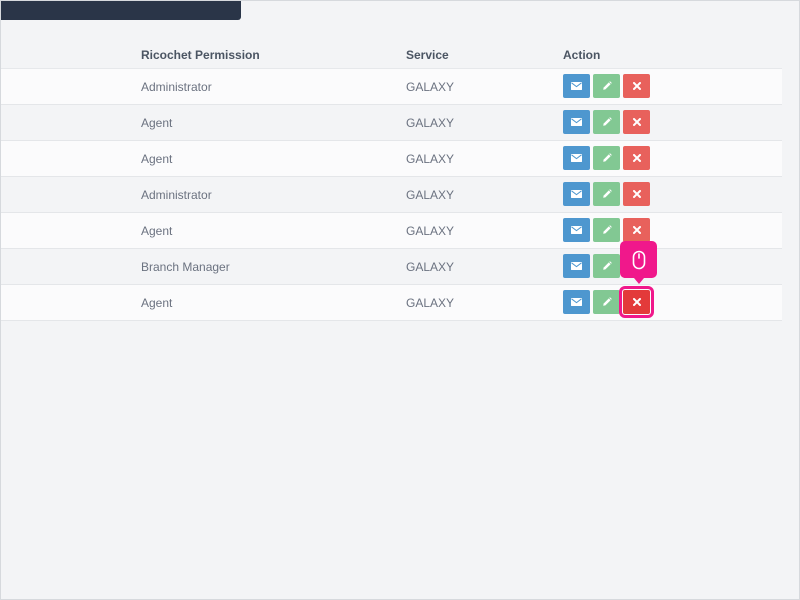 This screenshot has width=800, height=600. I want to click on header-permission: Ricochet Permission, so click(200, 55).